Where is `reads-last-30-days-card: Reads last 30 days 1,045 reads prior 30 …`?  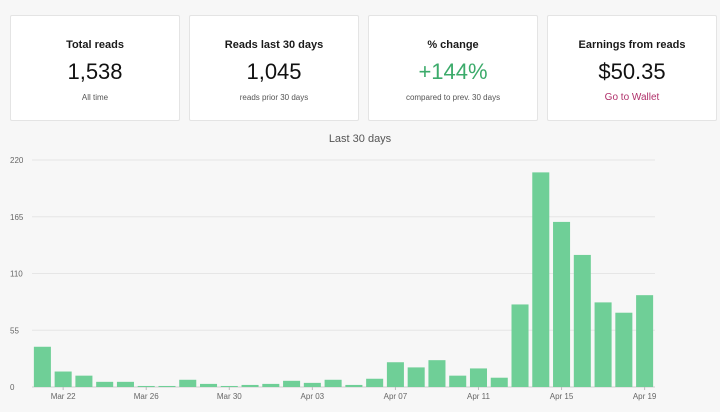
reads-last-30-days-card: Reads last 30 days 1,045 reads prior 30 … is located at coordinates (274, 68).